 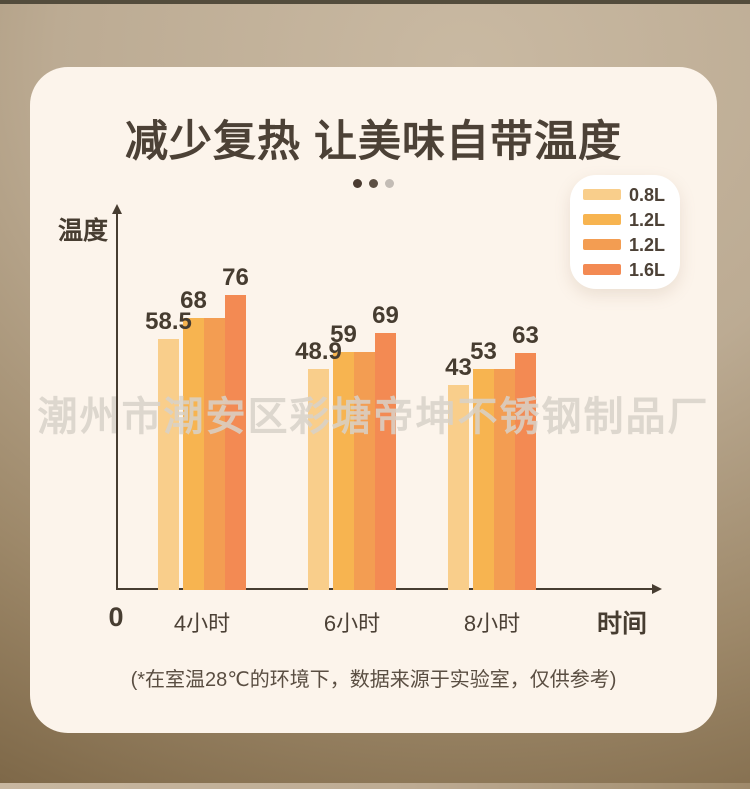 I want to click on carousel-dots, so click(x=373, y=183).